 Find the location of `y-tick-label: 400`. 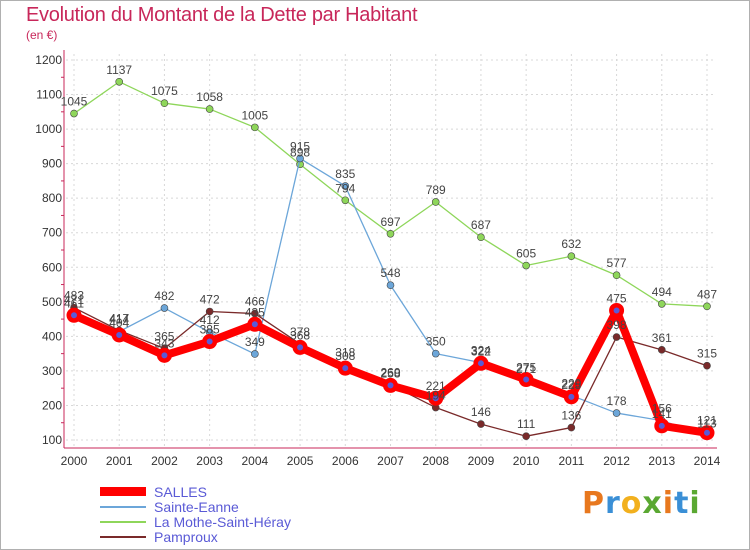

y-tick-label: 400 is located at coordinates (52, 336).